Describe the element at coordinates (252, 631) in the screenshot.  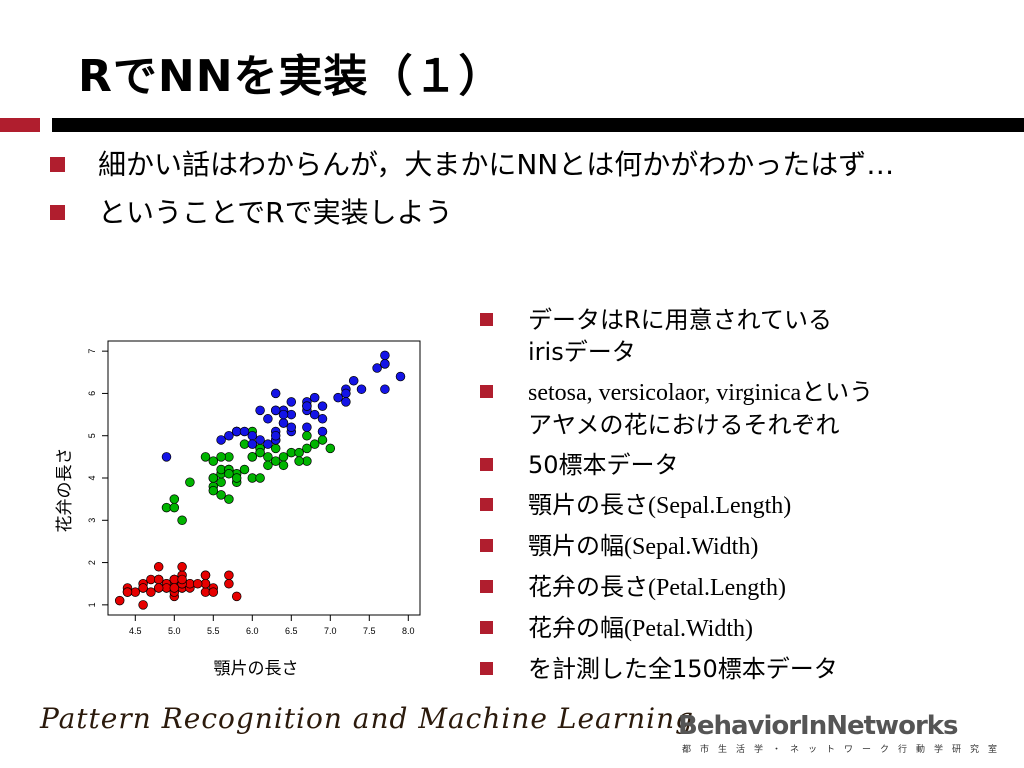
I see `x-tick-label: 6.0` at that location.